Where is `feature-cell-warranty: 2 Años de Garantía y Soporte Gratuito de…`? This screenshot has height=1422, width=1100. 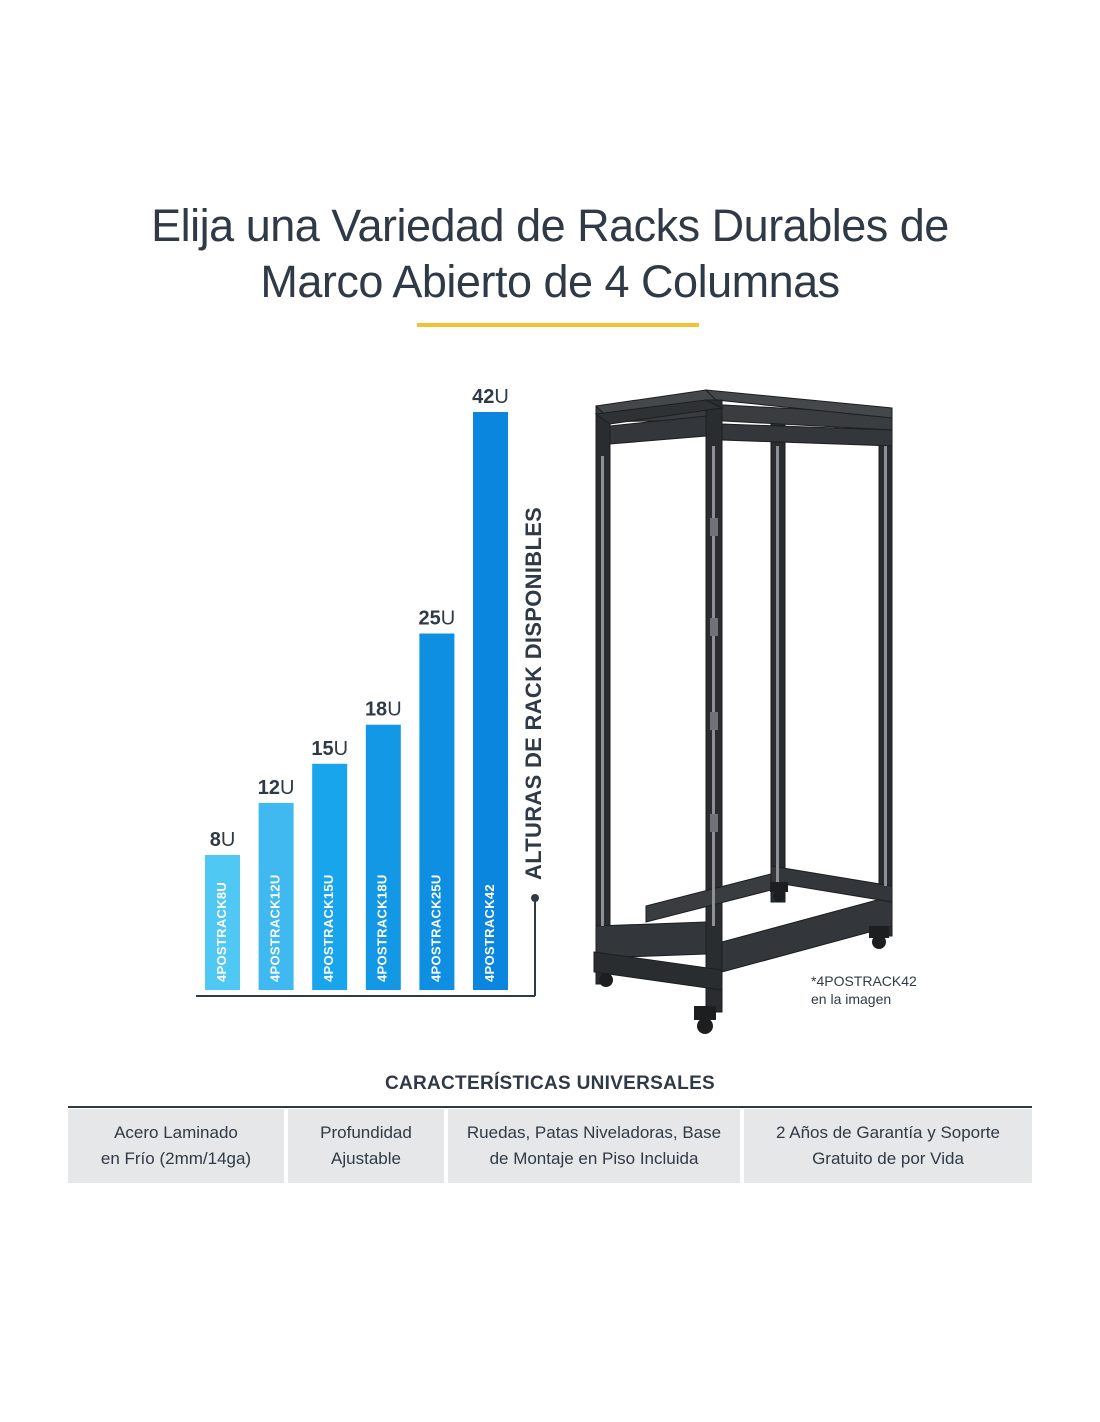 feature-cell-warranty: 2 Años de Garantía y Soporte Gratuito de… is located at coordinates (888, 1146).